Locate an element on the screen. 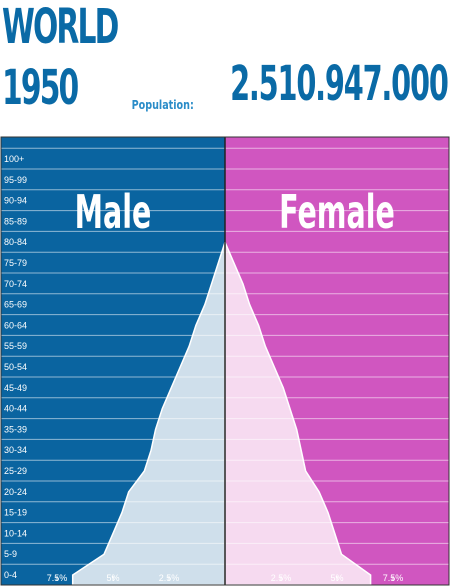 The height and width of the screenshot is (586, 450). age-group-label: 55-59 is located at coordinates (15, 346).